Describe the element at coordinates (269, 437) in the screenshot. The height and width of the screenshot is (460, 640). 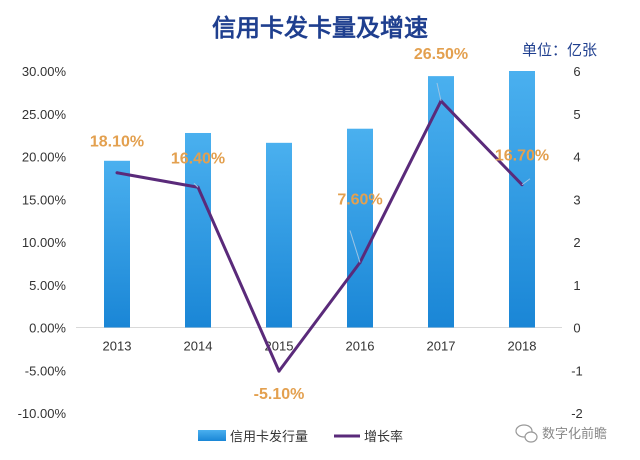
I see `legend-bar-label: 信用卡发行量` at that location.